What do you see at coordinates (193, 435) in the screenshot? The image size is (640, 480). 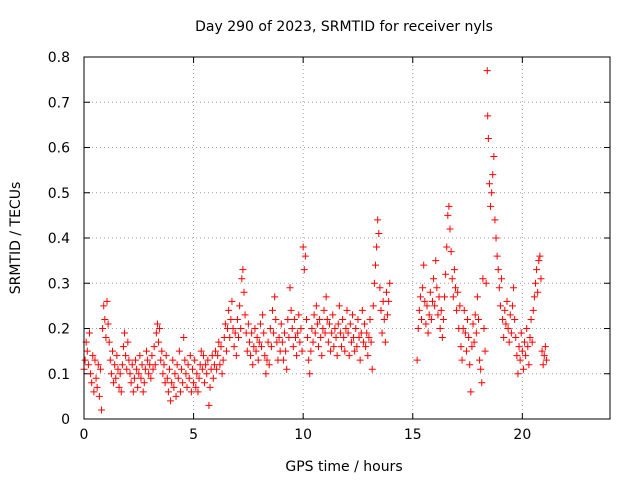 I see `x-tick-label: 5` at bounding box center [193, 435].